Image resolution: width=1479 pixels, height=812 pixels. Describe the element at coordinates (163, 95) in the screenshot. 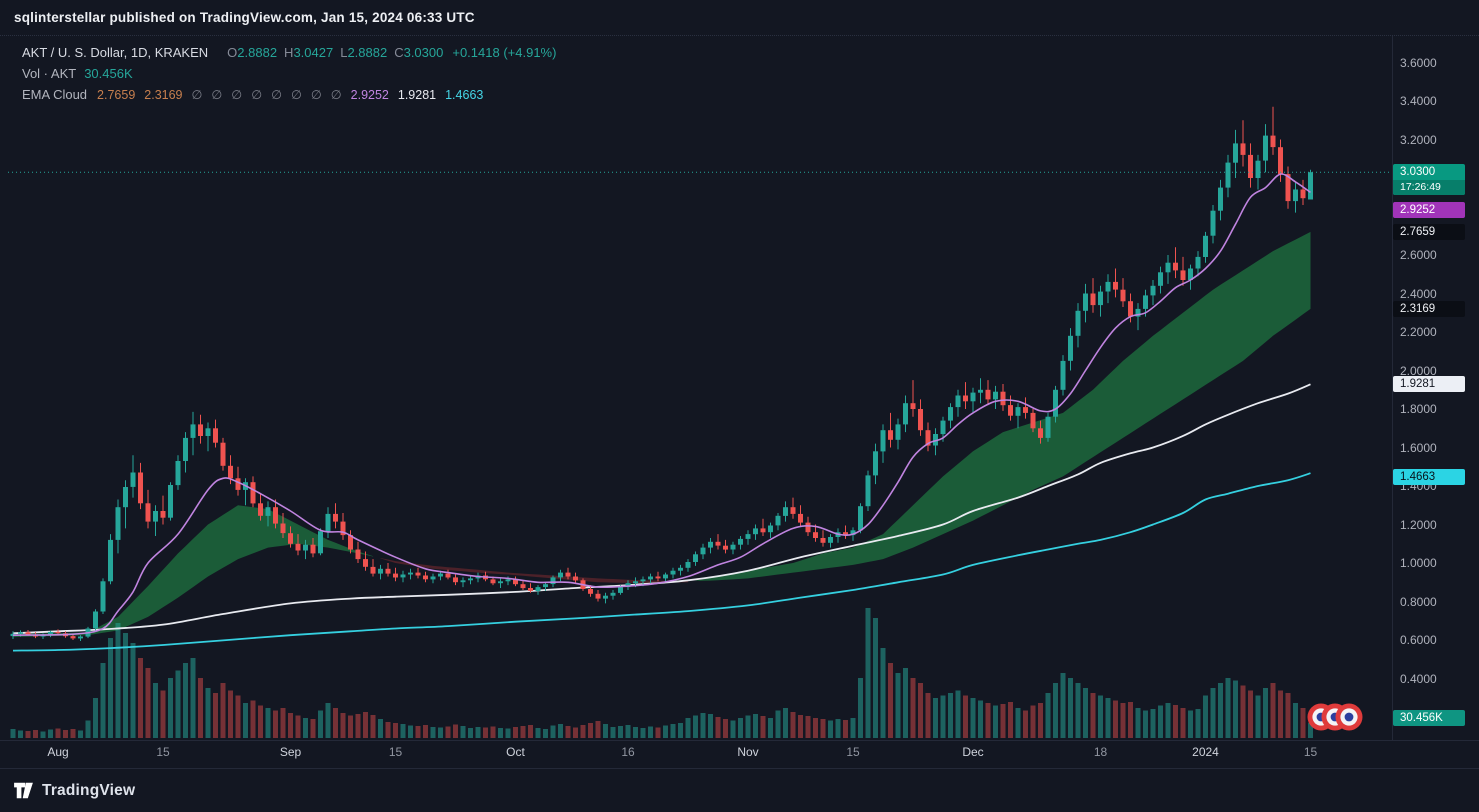

I see `ema-value: 2.3169` at that location.